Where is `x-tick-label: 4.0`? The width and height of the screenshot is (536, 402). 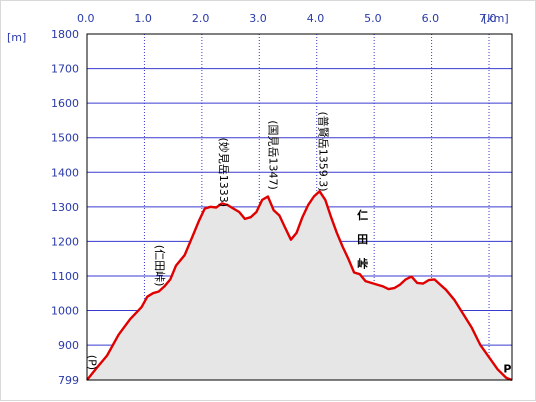
x-tick-label: 4.0 is located at coordinates (316, 18).